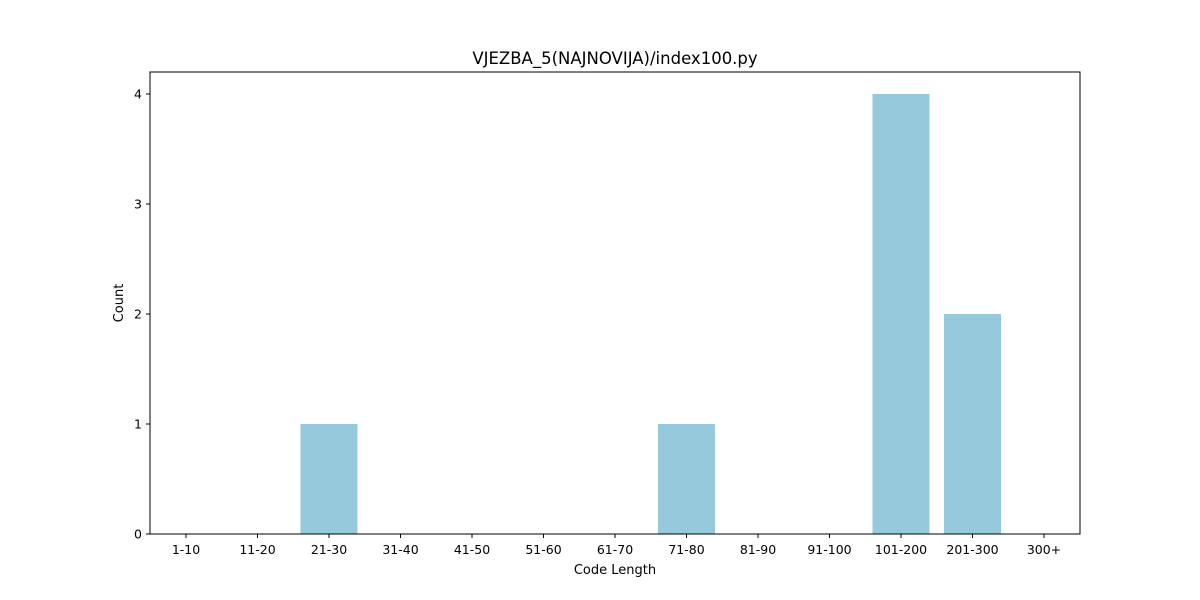 Image resolution: width=1200 pixels, height=600 pixels. What do you see at coordinates (257, 549) in the screenshot?
I see `x-tick-label: 11-20` at bounding box center [257, 549].